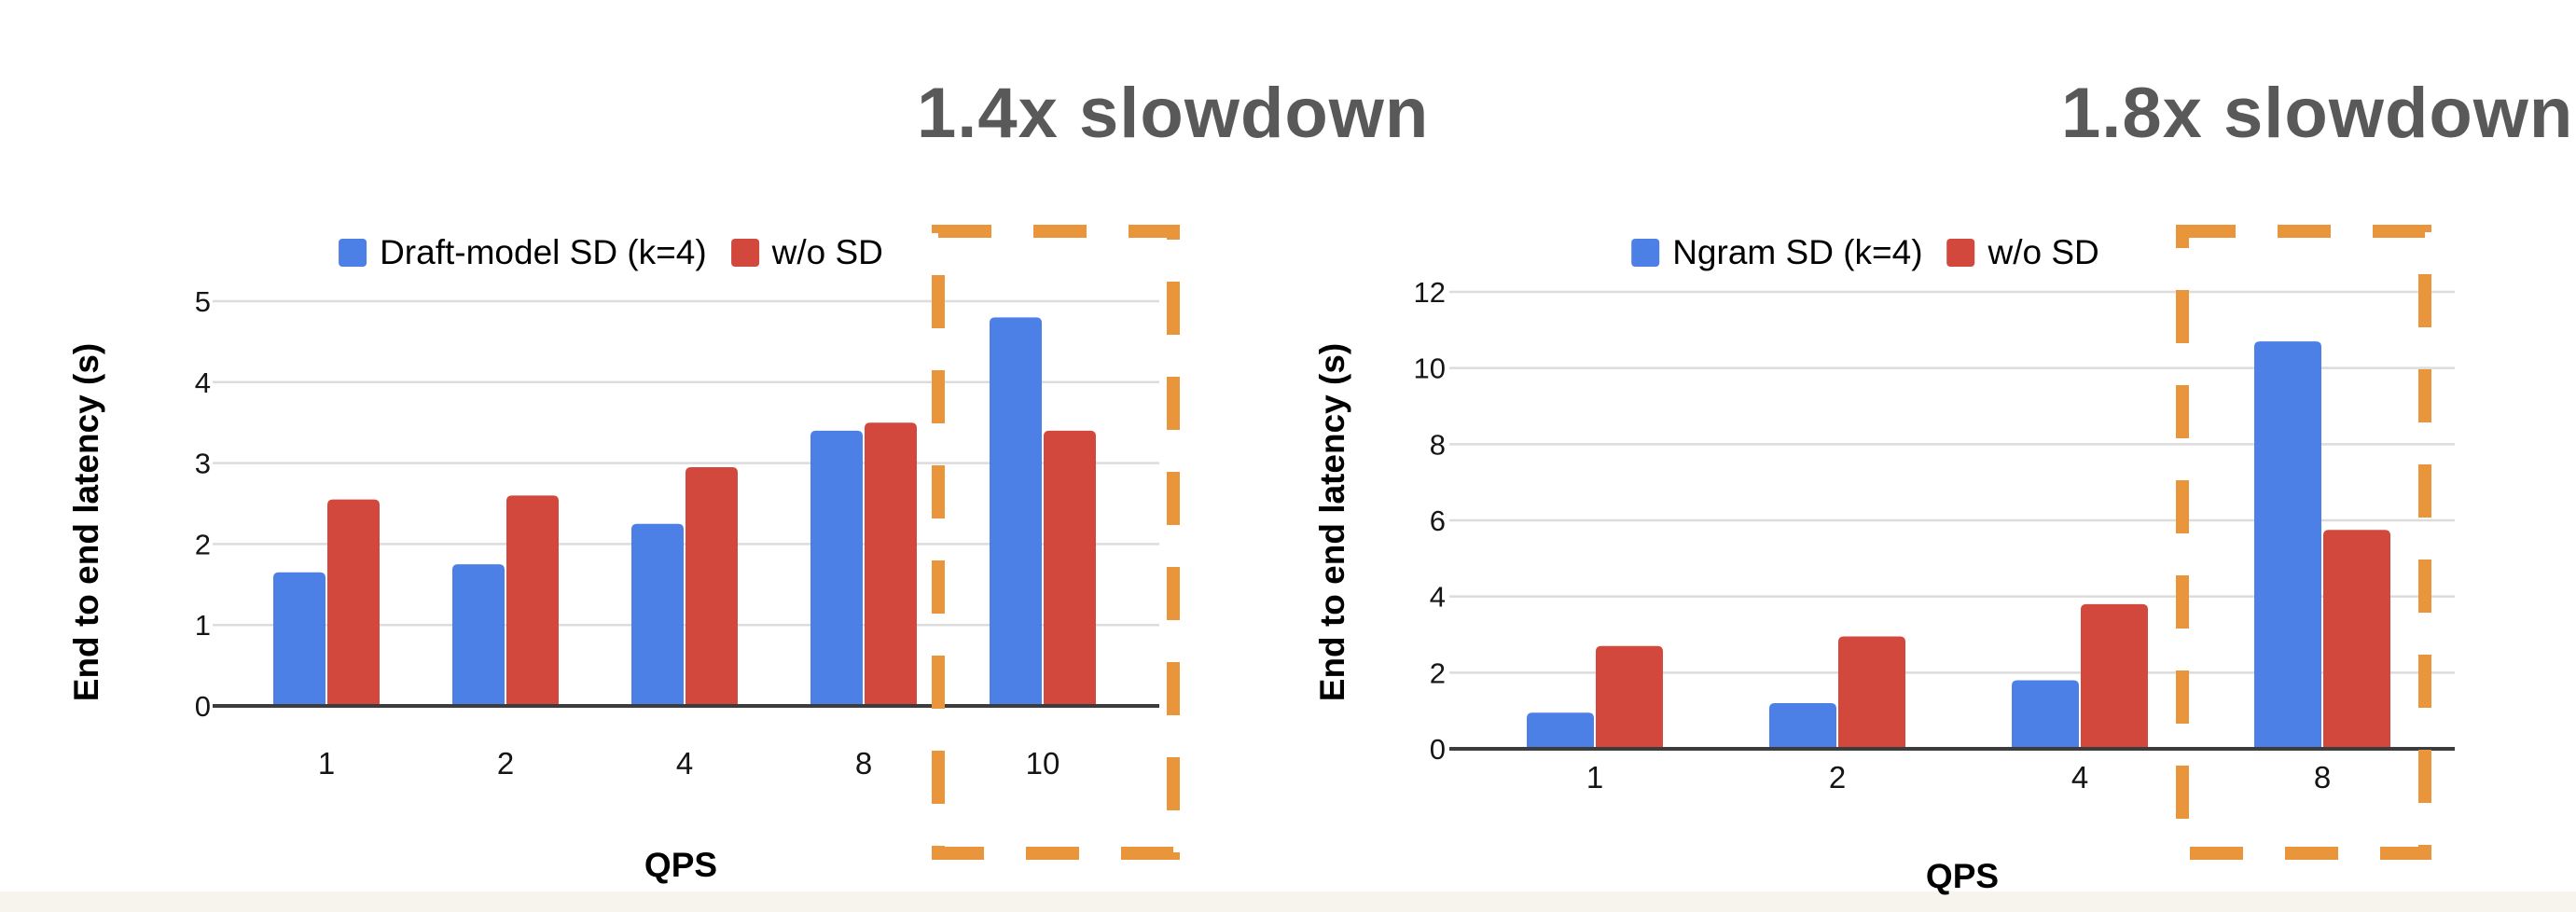  What do you see at coordinates (1438, 520) in the screenshot?
I see `y-tick-label: 6` at bounding box center [1438, 520].